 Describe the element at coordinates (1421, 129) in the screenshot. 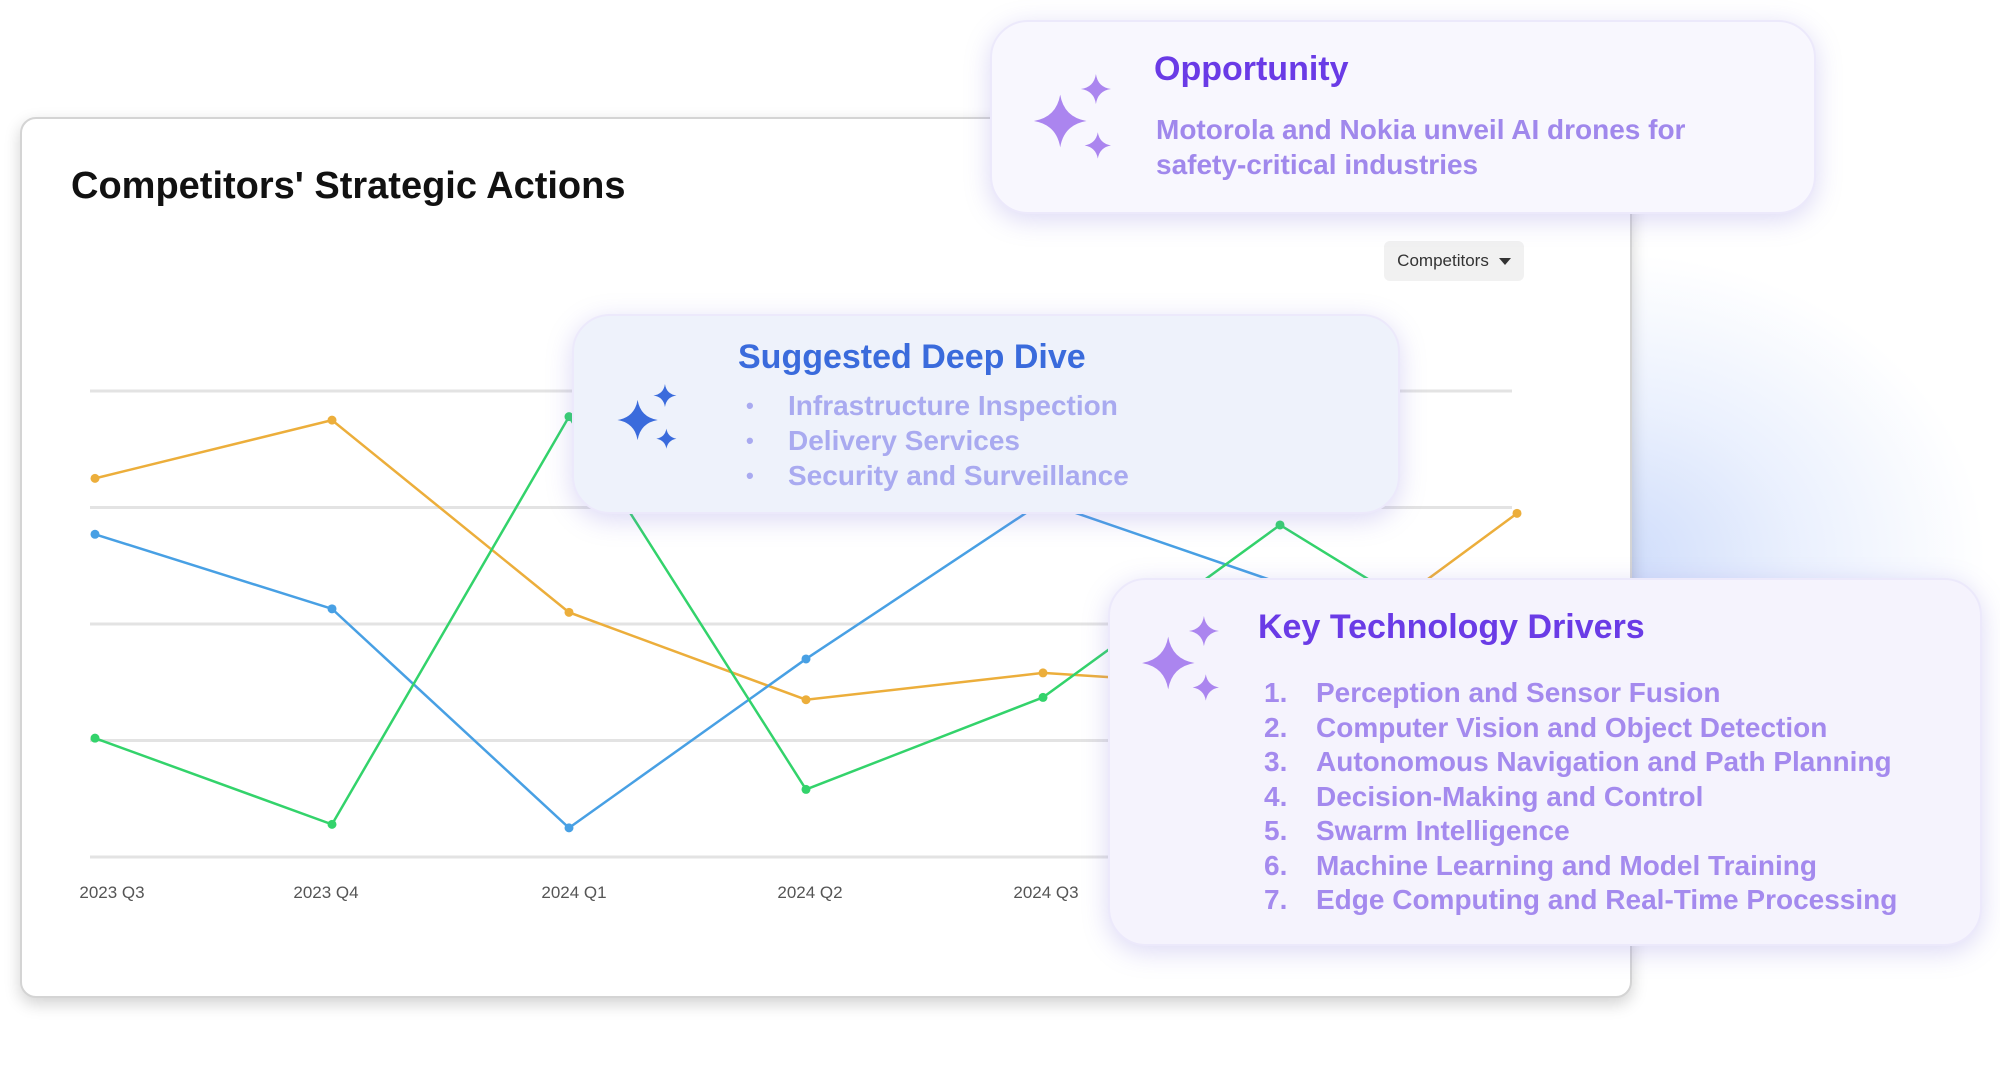

I see `opportunity-line: Motorola and Nokia unveil AI drones for` at that location.